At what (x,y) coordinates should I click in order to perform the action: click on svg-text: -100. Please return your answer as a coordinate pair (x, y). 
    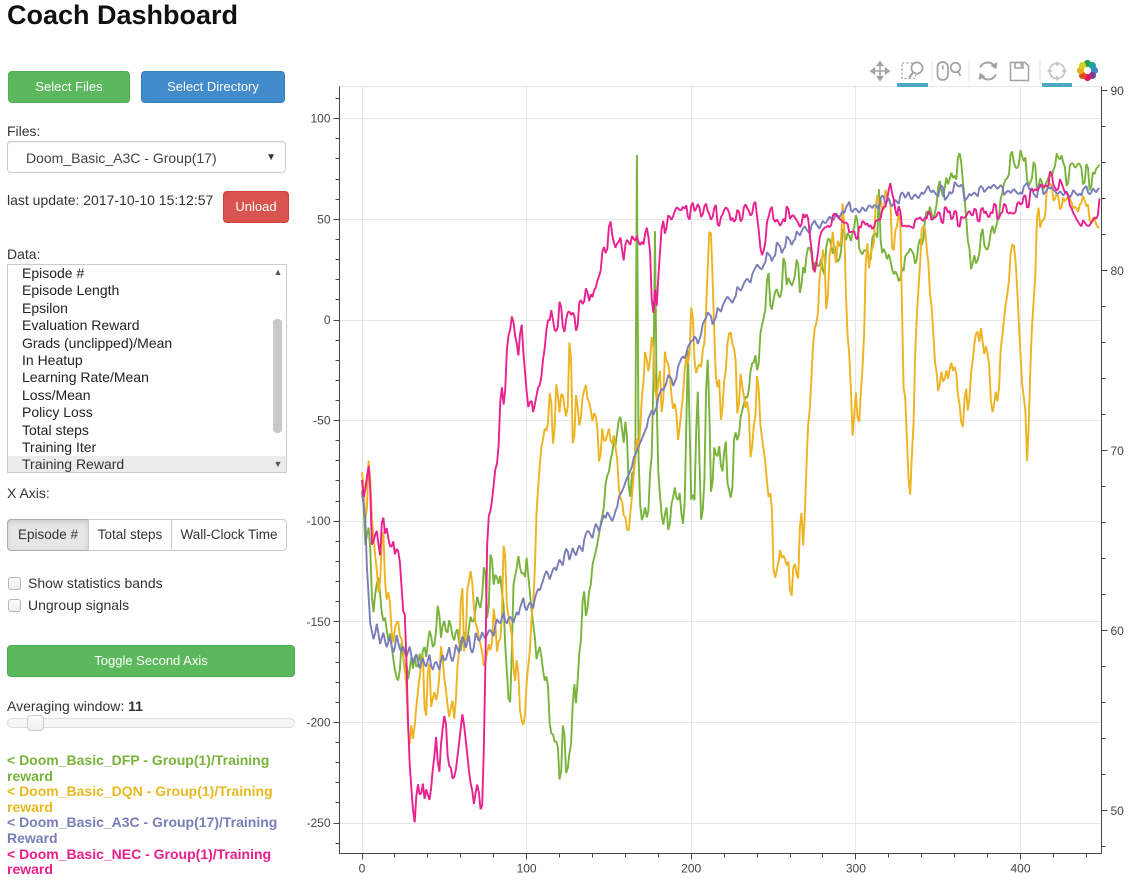
    Looking at the image, I should click on (318, 521).